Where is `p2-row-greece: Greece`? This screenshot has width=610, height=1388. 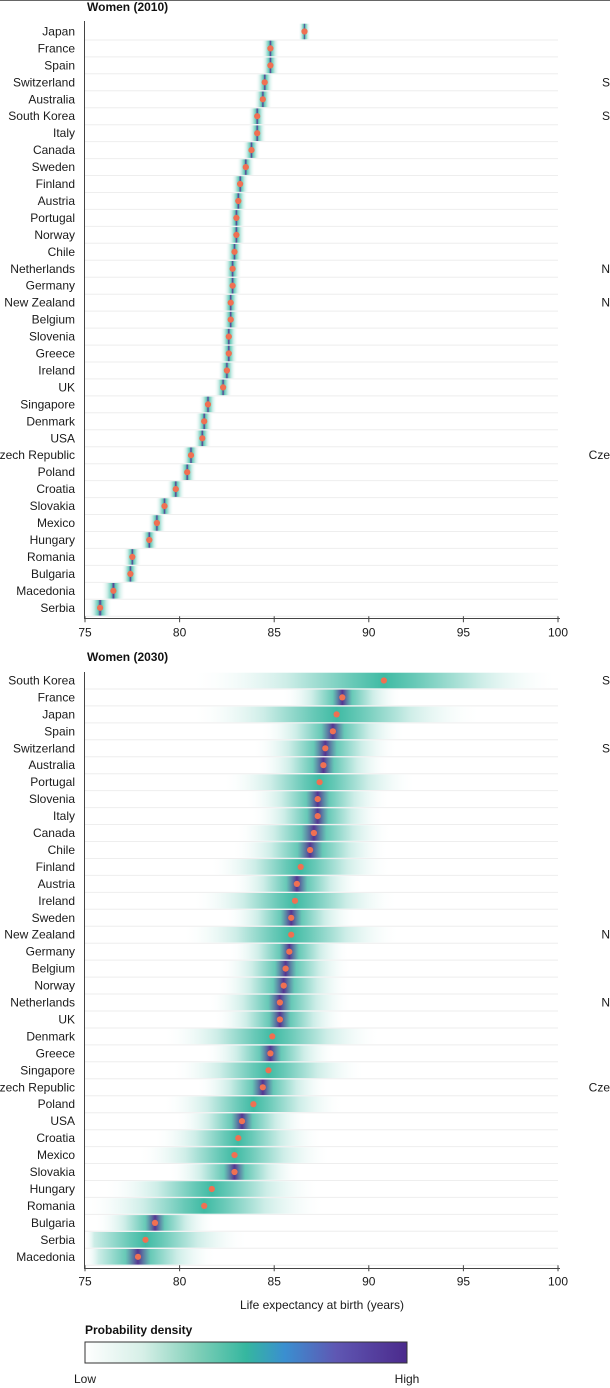
p2-row-greece: Greece is located at coordinates (297, 1054).